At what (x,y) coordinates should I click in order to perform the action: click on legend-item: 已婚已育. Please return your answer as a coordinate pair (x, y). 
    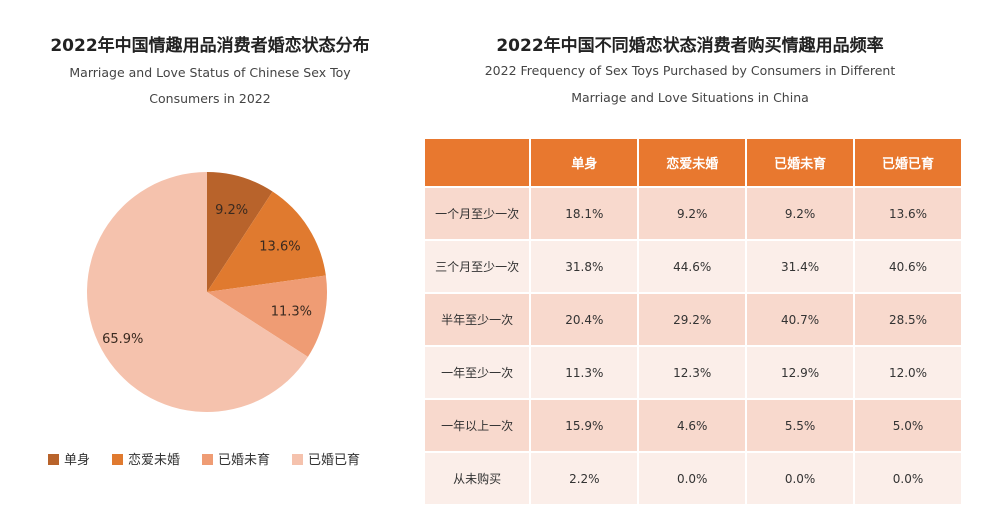
    Looking at the image, I should click on (326, 458).